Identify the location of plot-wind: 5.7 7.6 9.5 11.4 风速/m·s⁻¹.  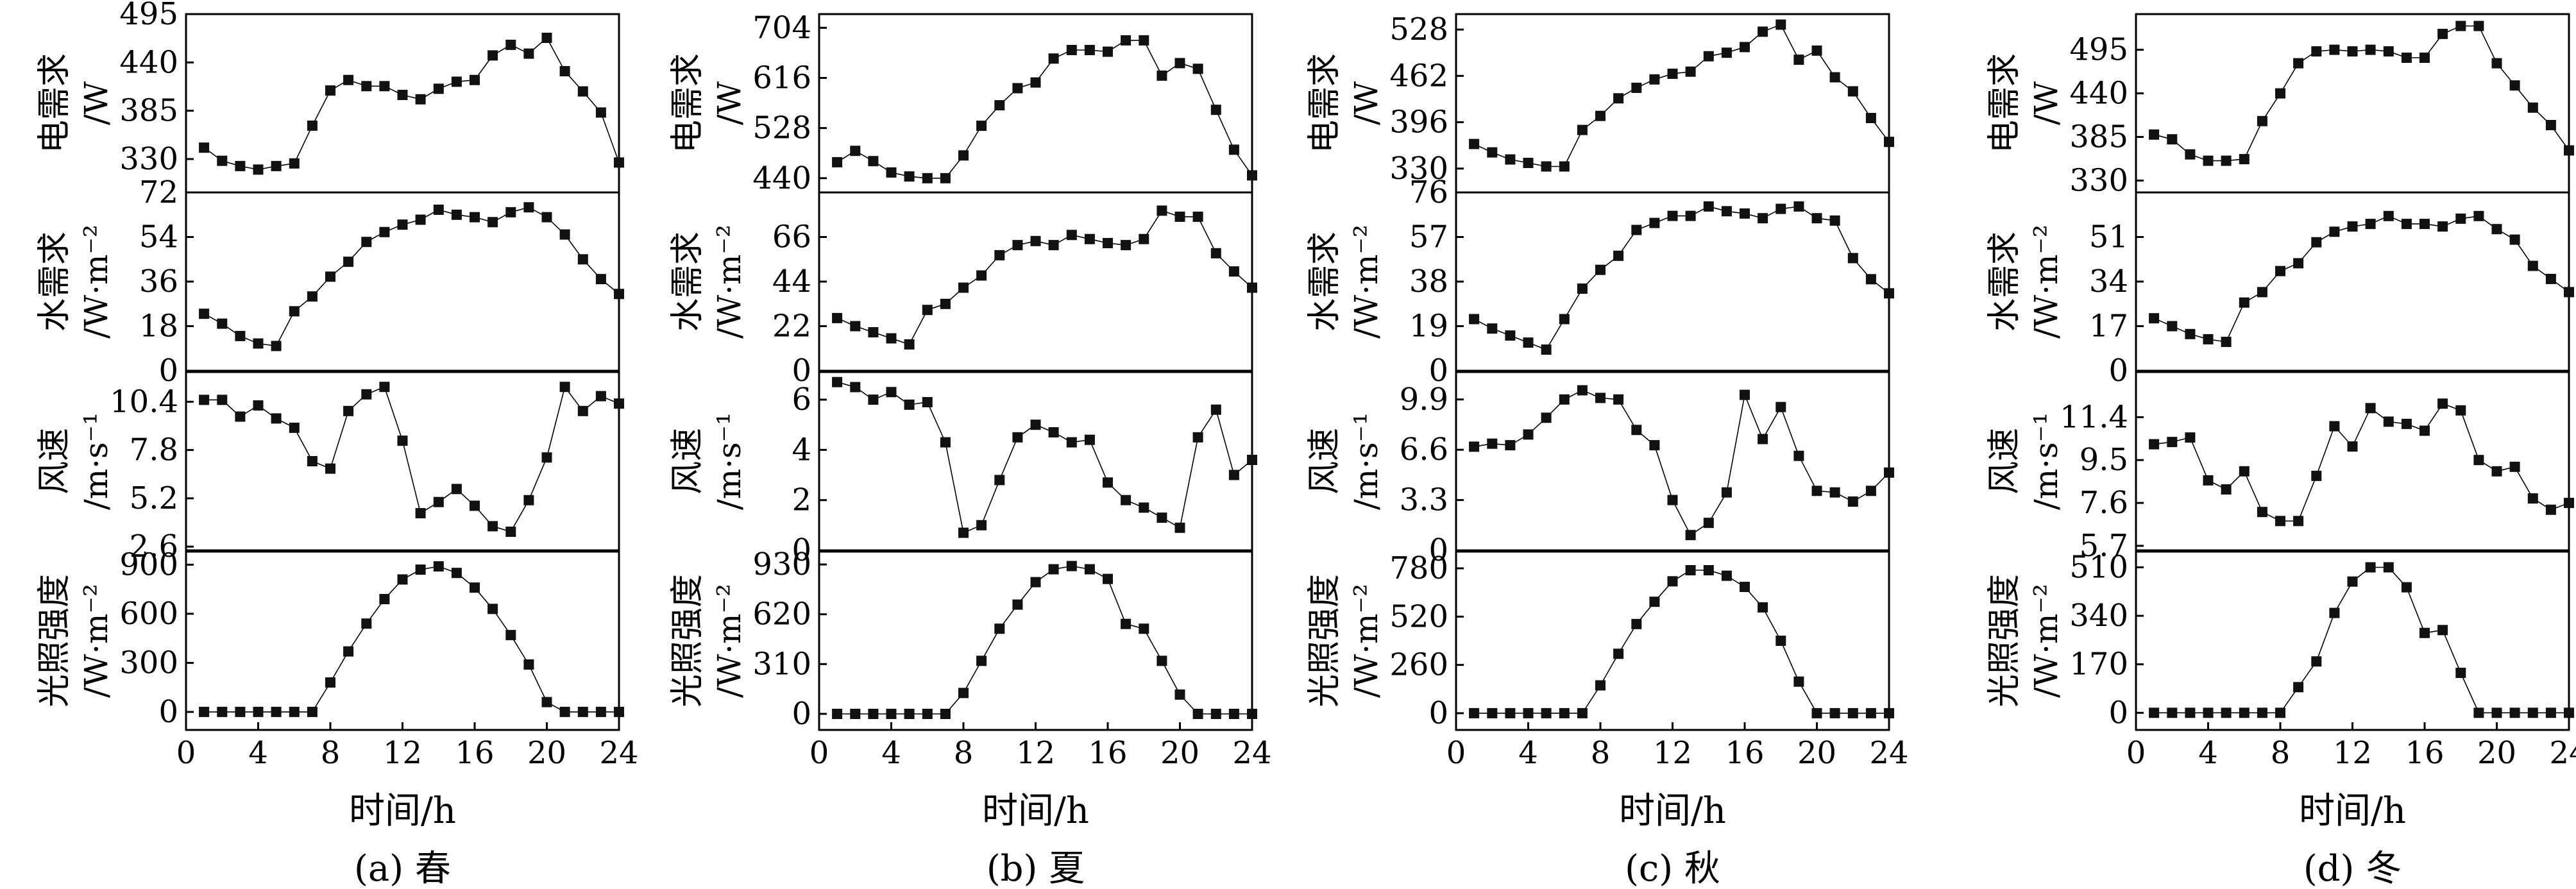
(2279, 467).